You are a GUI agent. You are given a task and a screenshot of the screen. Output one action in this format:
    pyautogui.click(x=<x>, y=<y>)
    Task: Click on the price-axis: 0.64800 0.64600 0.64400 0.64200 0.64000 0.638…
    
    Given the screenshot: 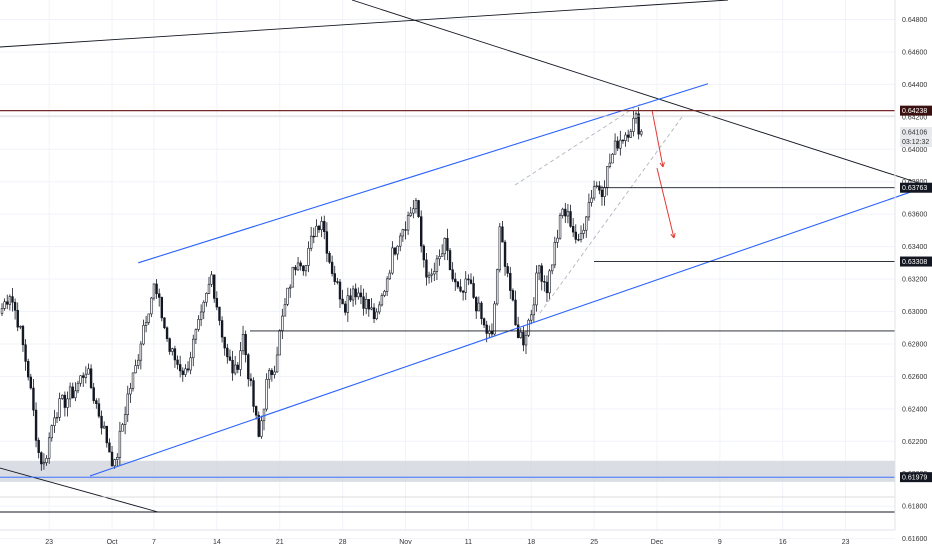 What is the action you would take?
    pyautogui.click(x=910, y=271)
    